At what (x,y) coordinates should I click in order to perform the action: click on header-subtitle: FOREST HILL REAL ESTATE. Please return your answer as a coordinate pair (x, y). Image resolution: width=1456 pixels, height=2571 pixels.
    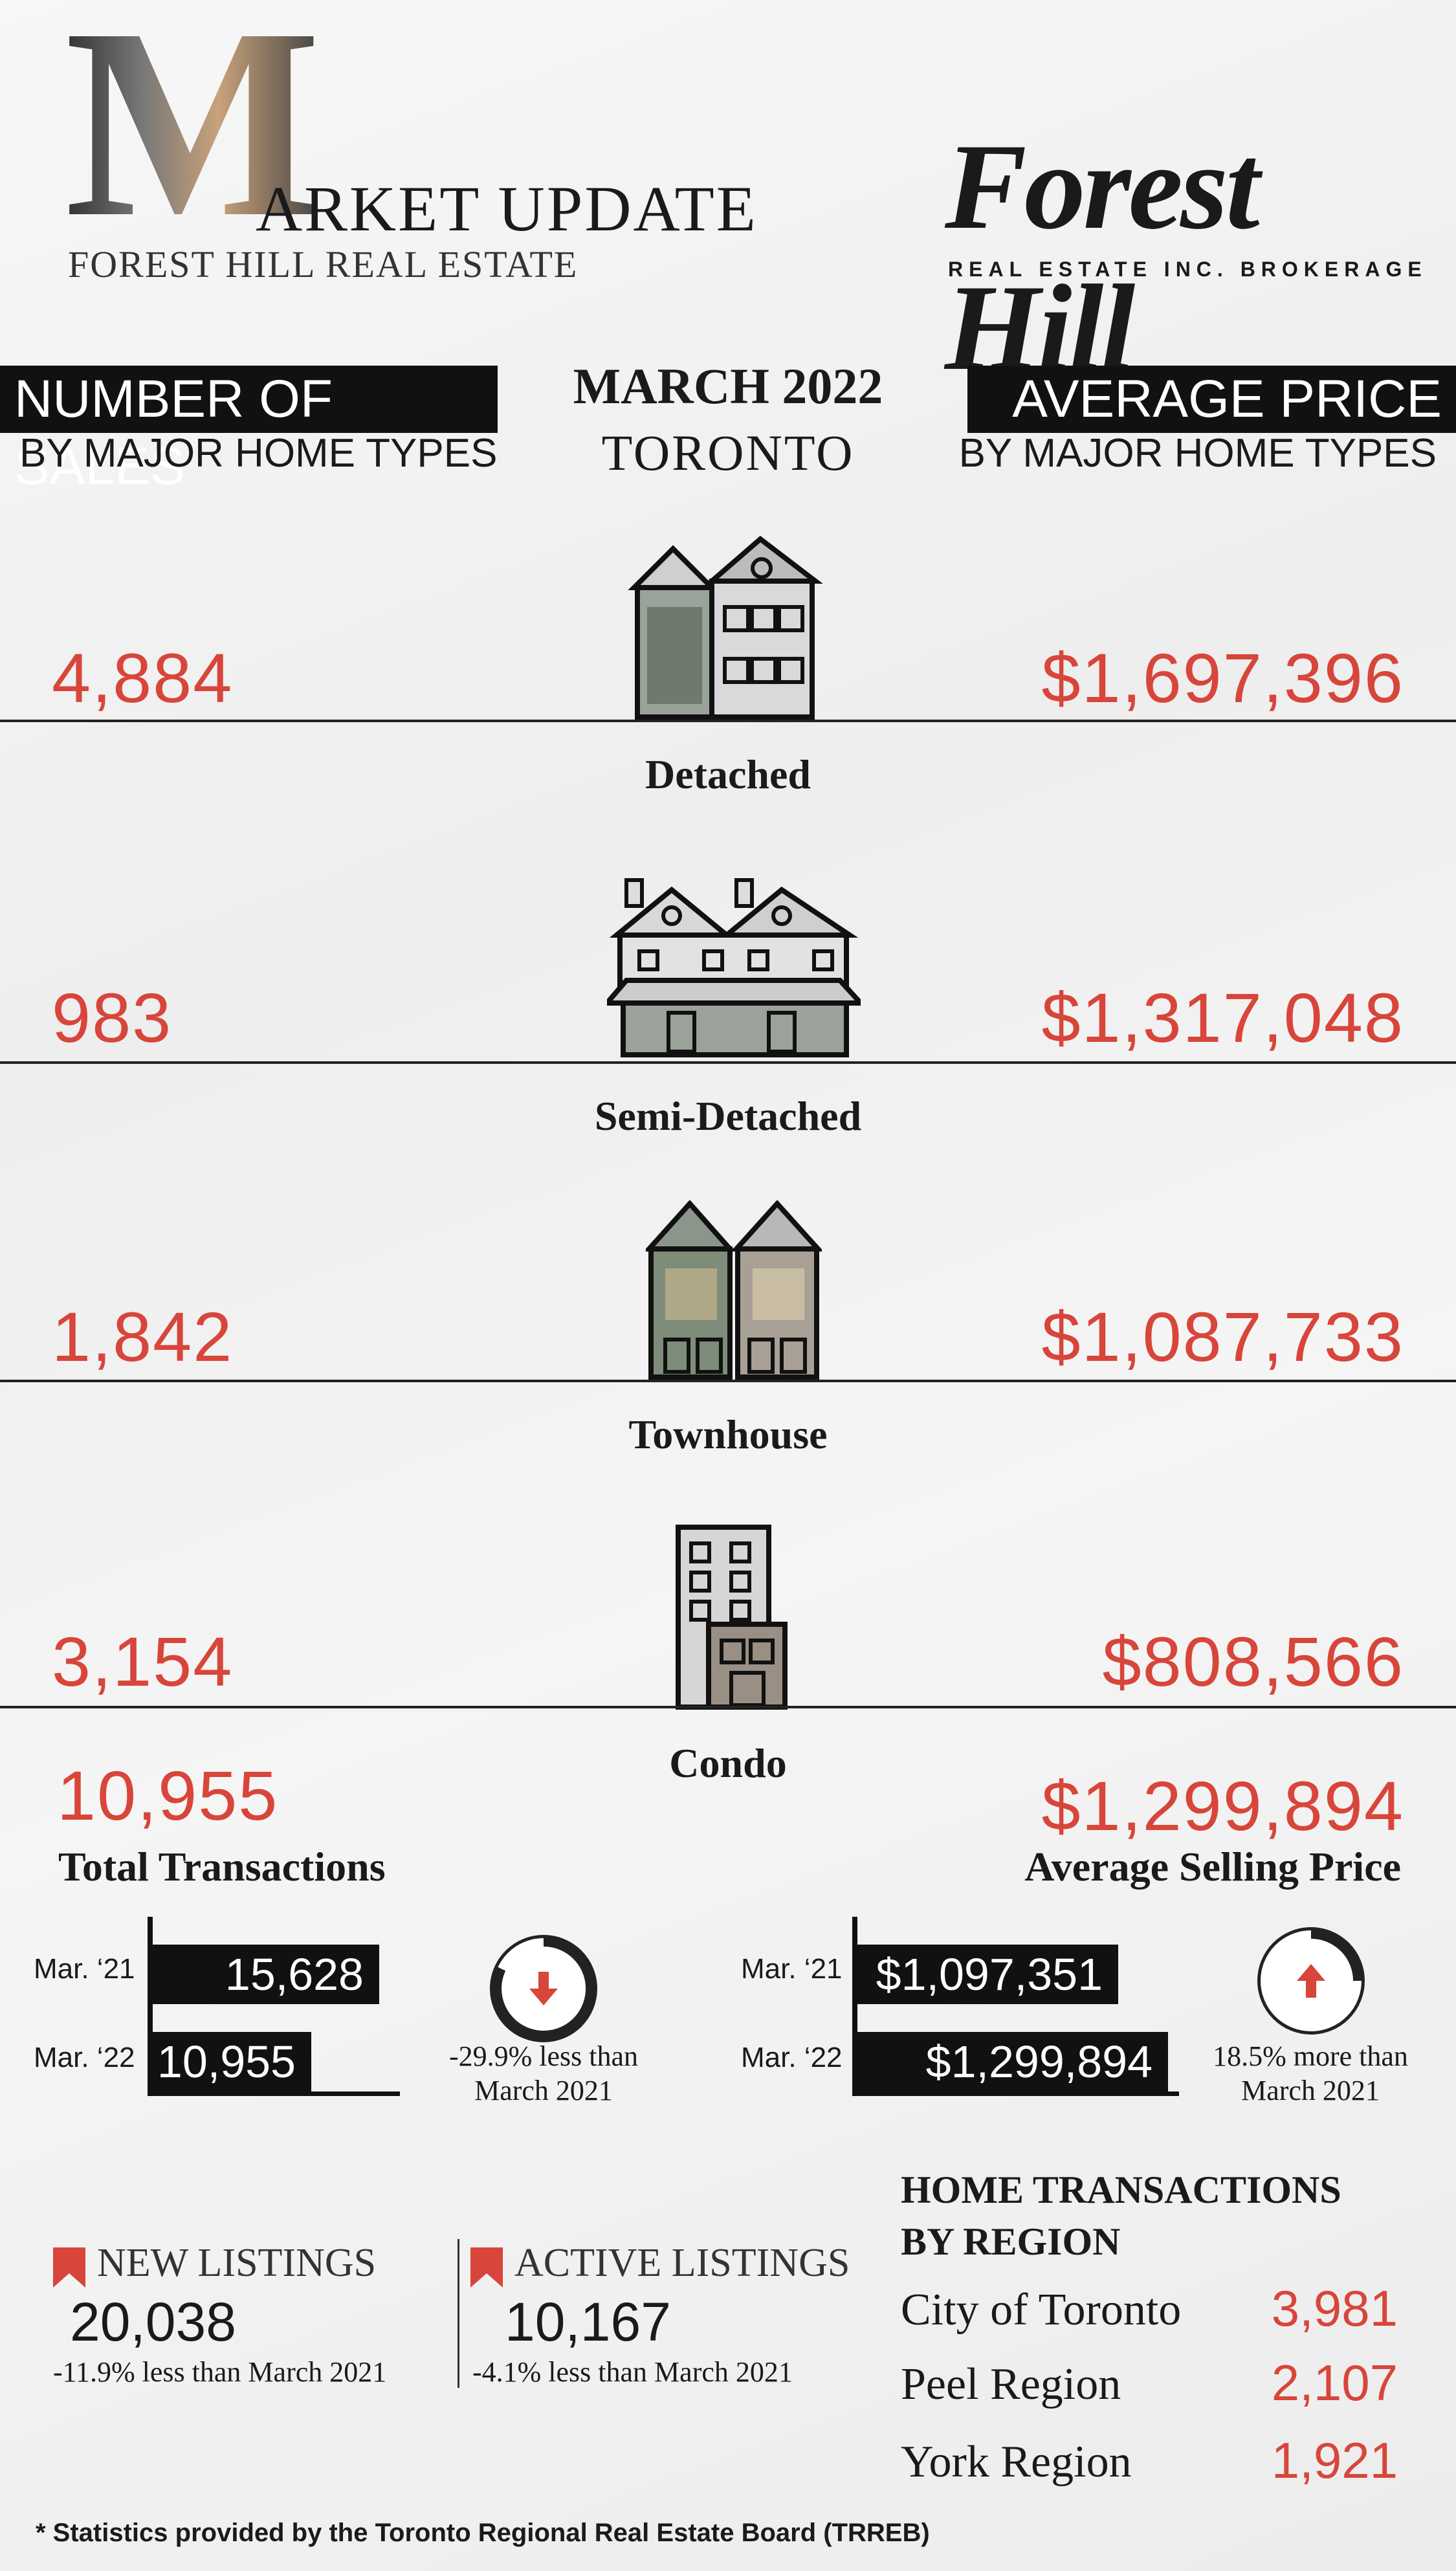
    Looking at the image, I should click on (323, 264).